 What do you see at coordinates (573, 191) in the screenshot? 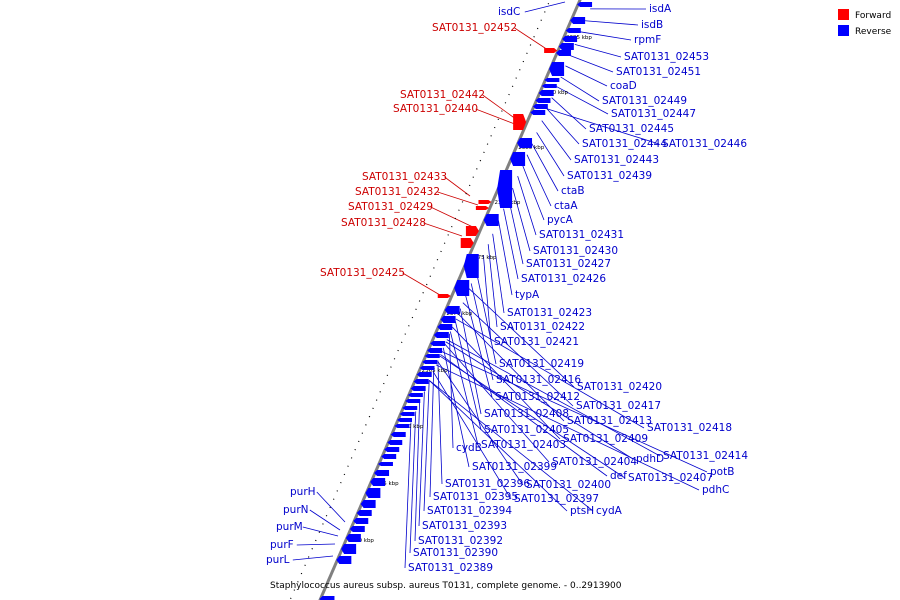
I see `gene-label-reverse: ctaB` at bounding box center [573, 191].